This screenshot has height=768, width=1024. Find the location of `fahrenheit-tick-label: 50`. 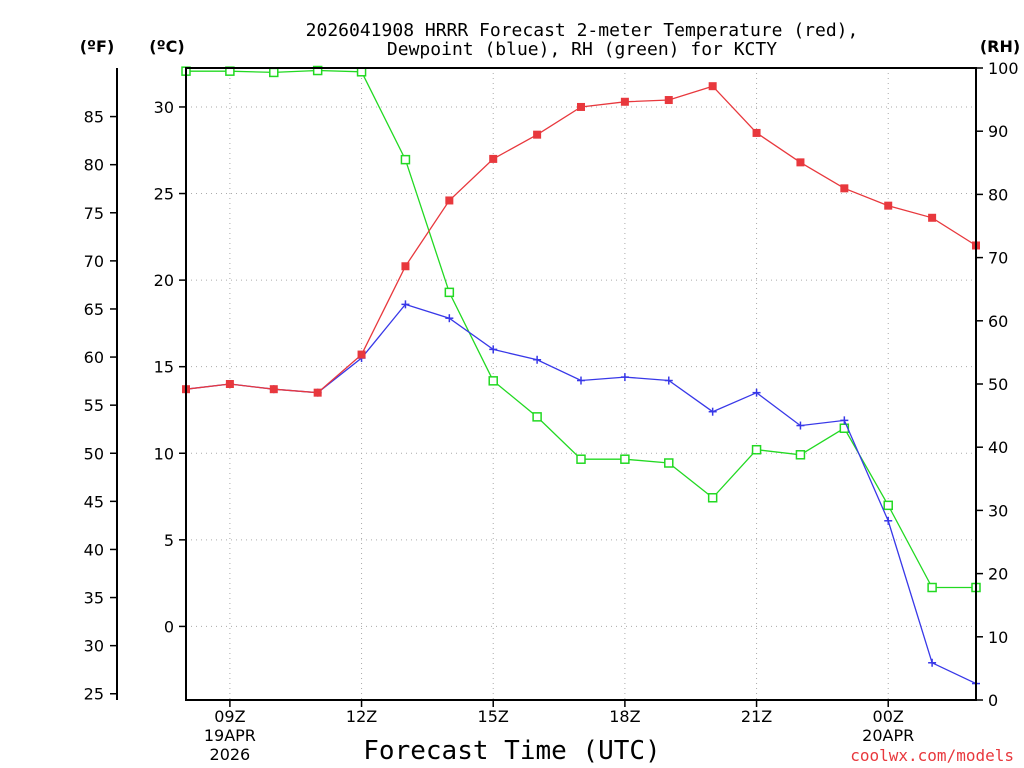

fahrenheit-tick-label: 50 is located at coordinates (94, 453).